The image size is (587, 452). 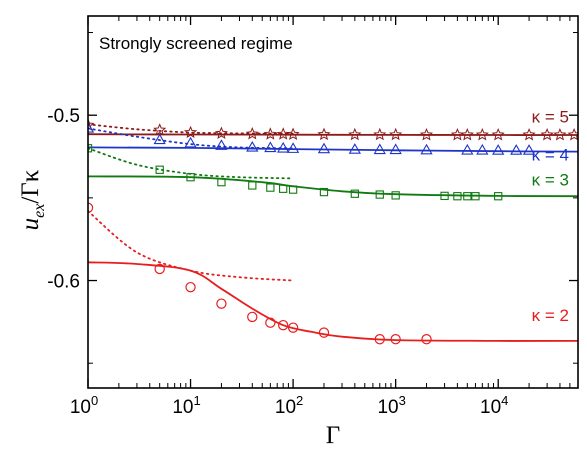 I want to click on y-axis-title-sub: ex, so click(x=39, y=211).